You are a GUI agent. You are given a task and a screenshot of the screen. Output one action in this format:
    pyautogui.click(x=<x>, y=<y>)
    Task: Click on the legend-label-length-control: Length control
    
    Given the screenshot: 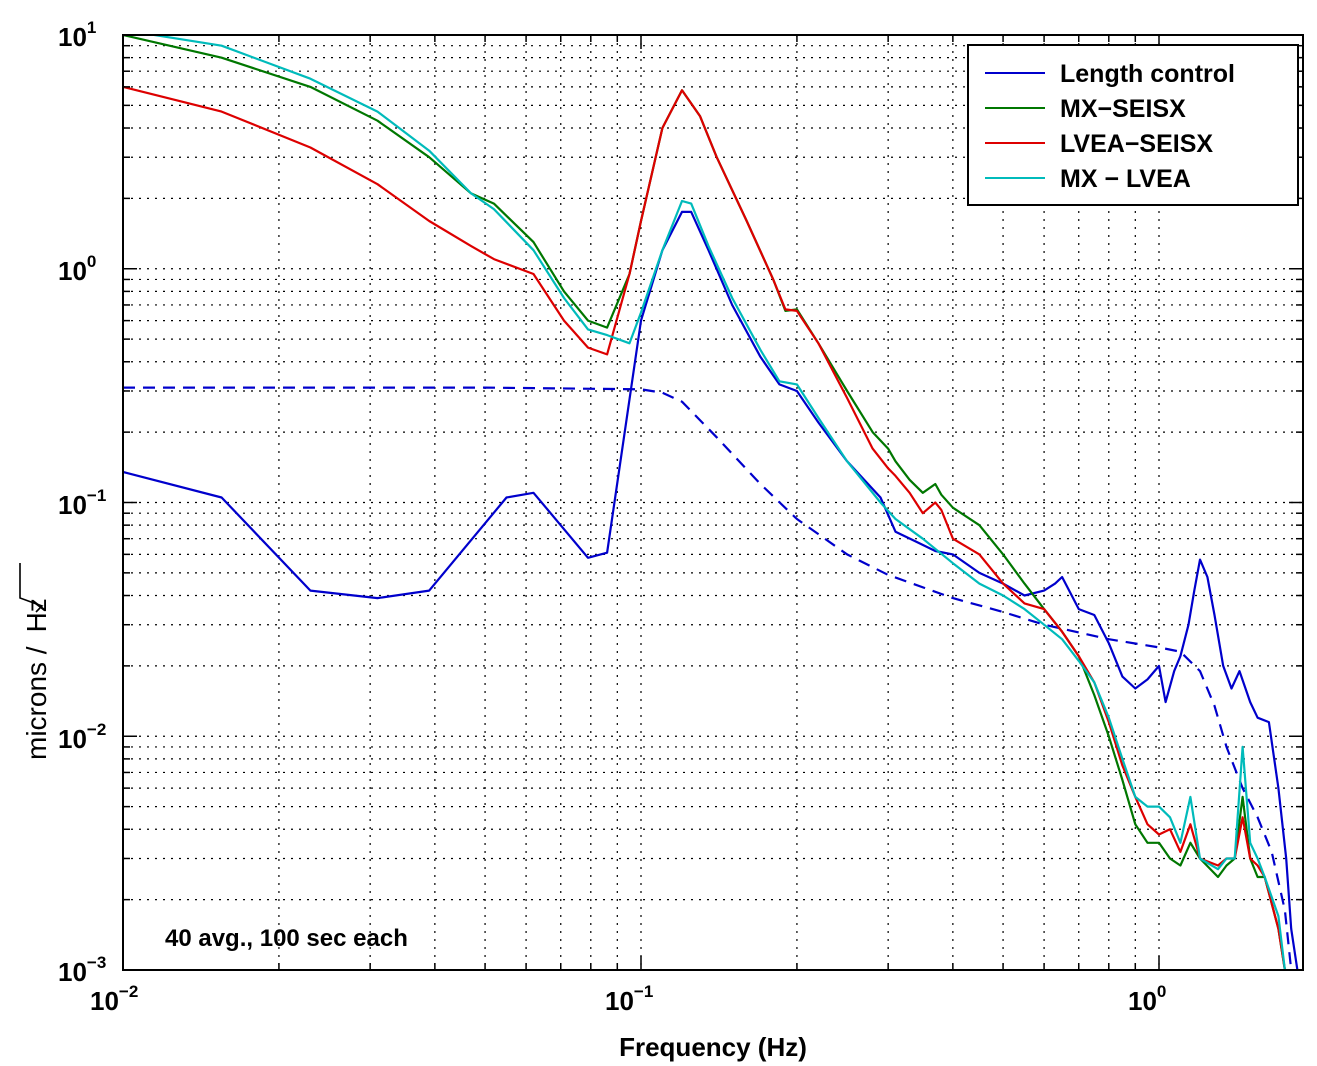 What is the action you would take?
    pyautogui.click(x=1147, y=74)
    